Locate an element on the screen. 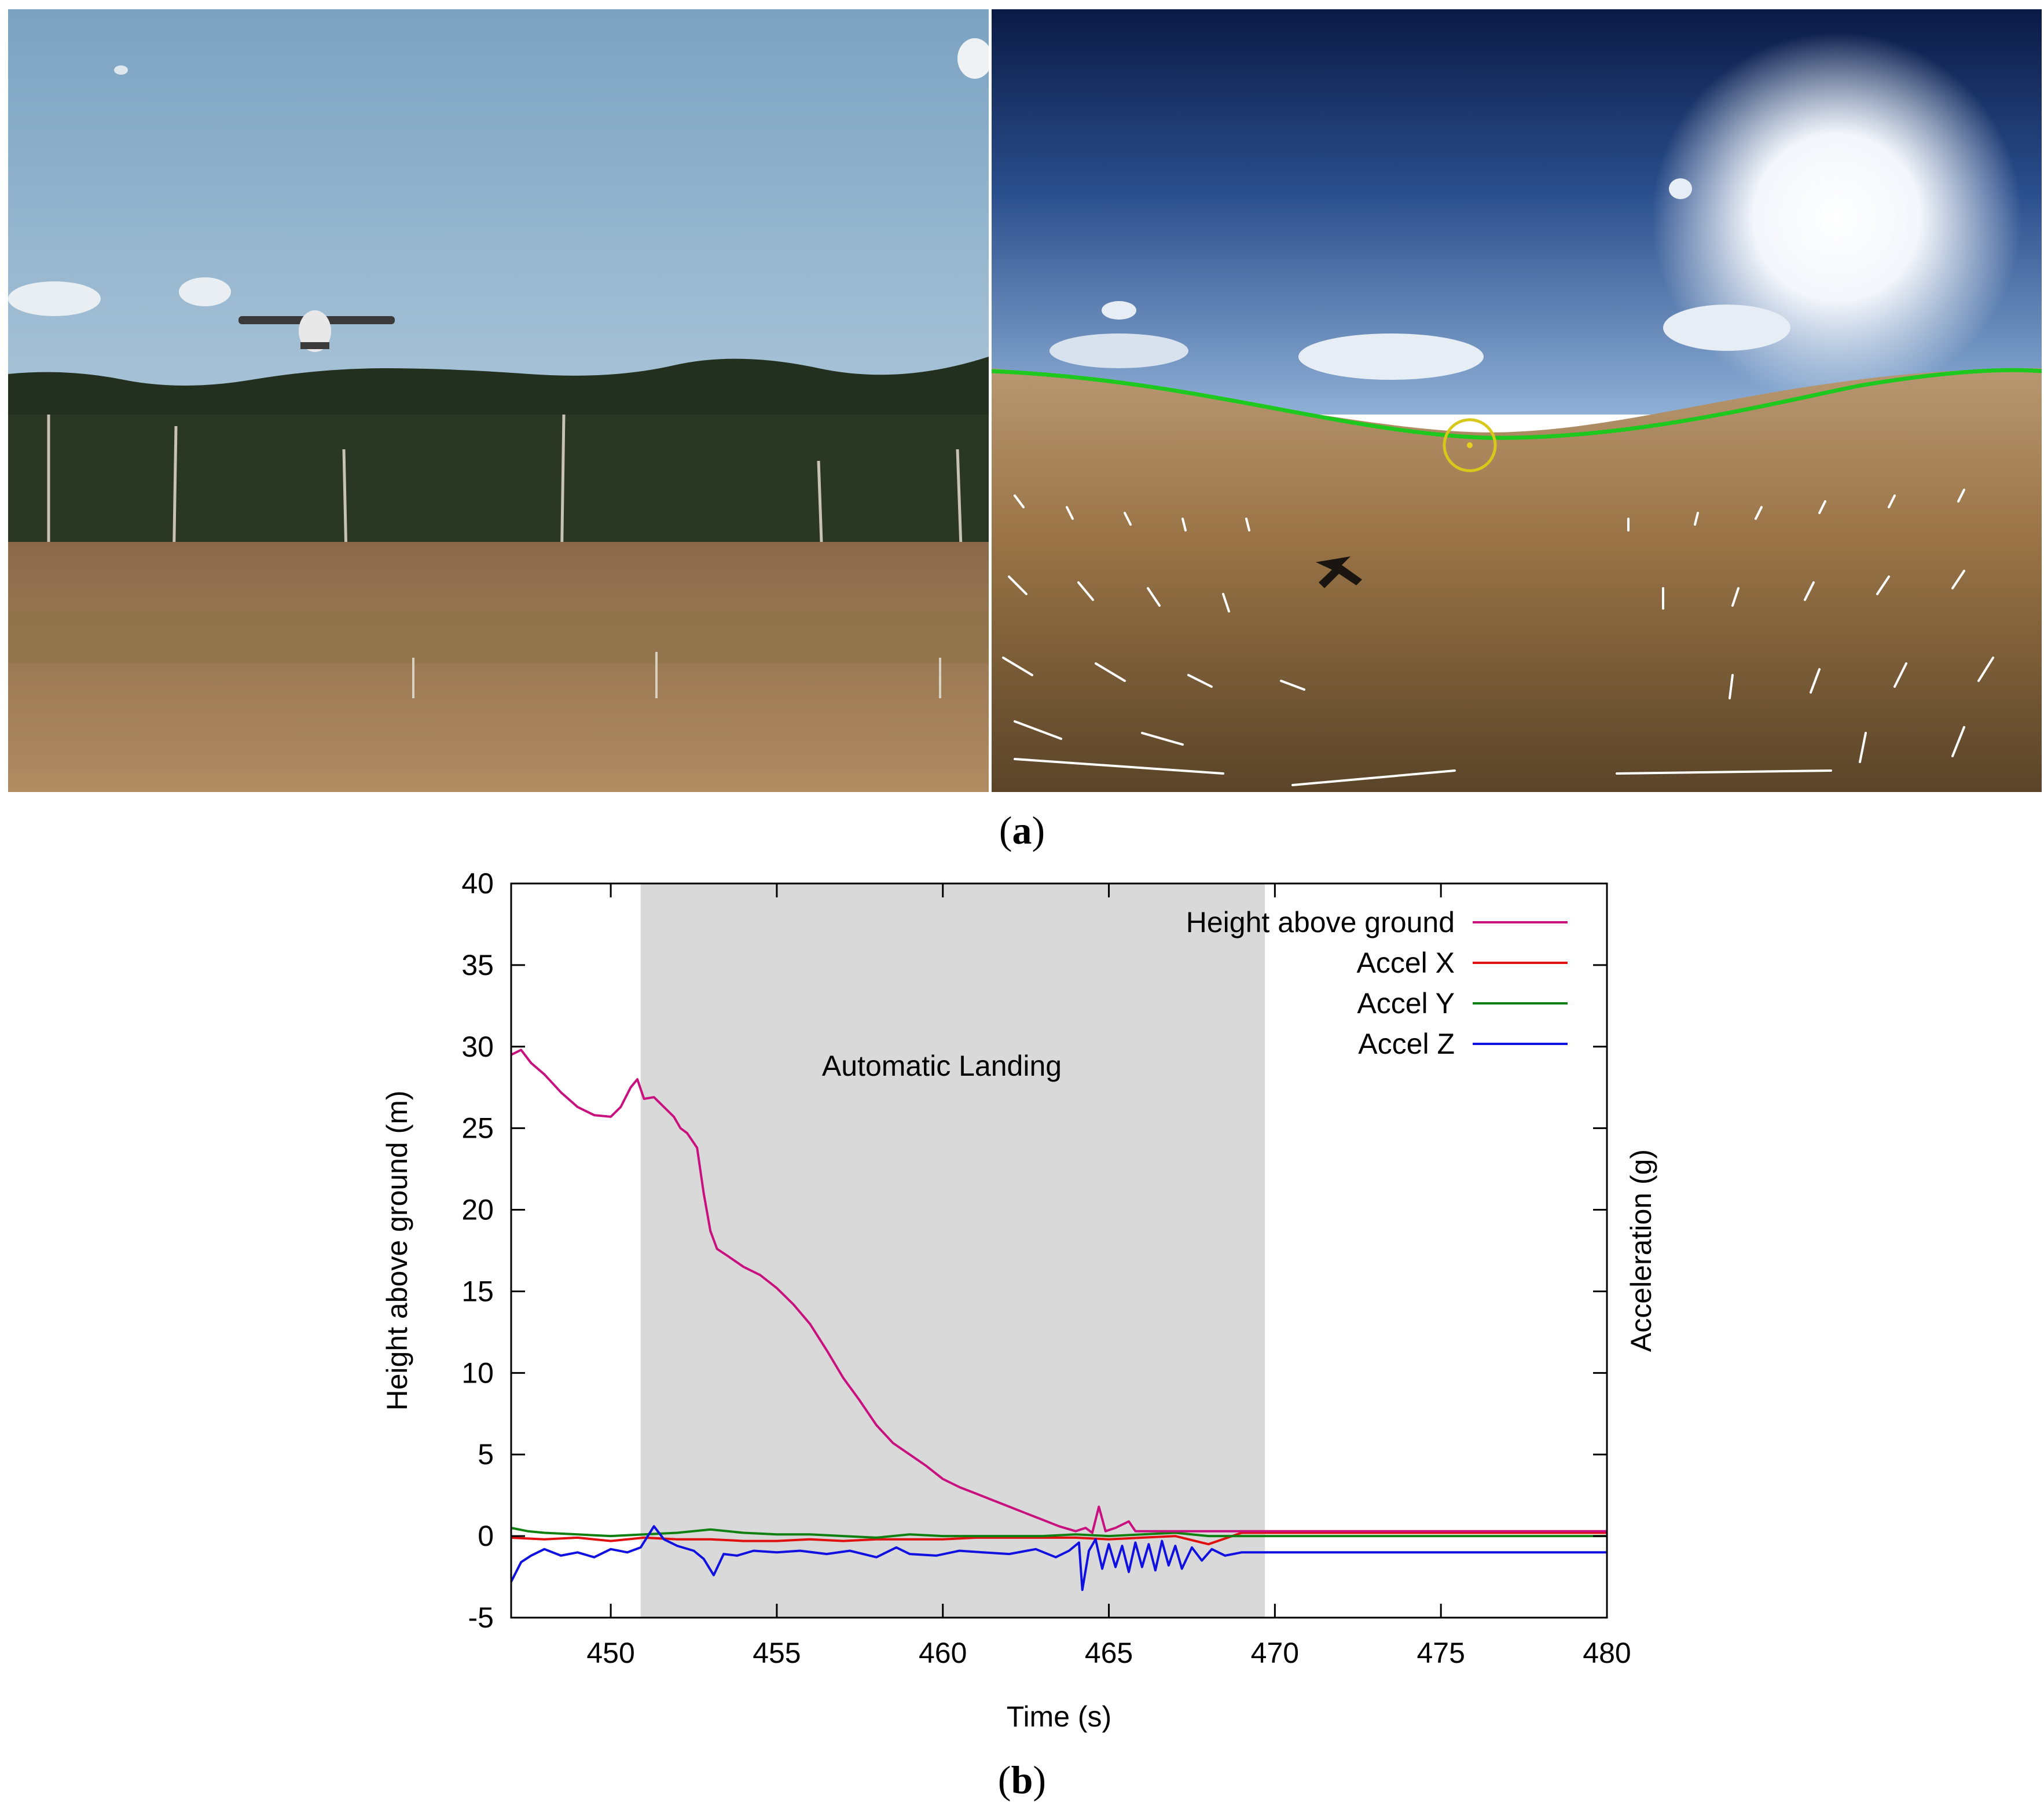 This screenshot has width=2044, height=1811. legend-label: Accel X is located at coordinates (1406, 963).